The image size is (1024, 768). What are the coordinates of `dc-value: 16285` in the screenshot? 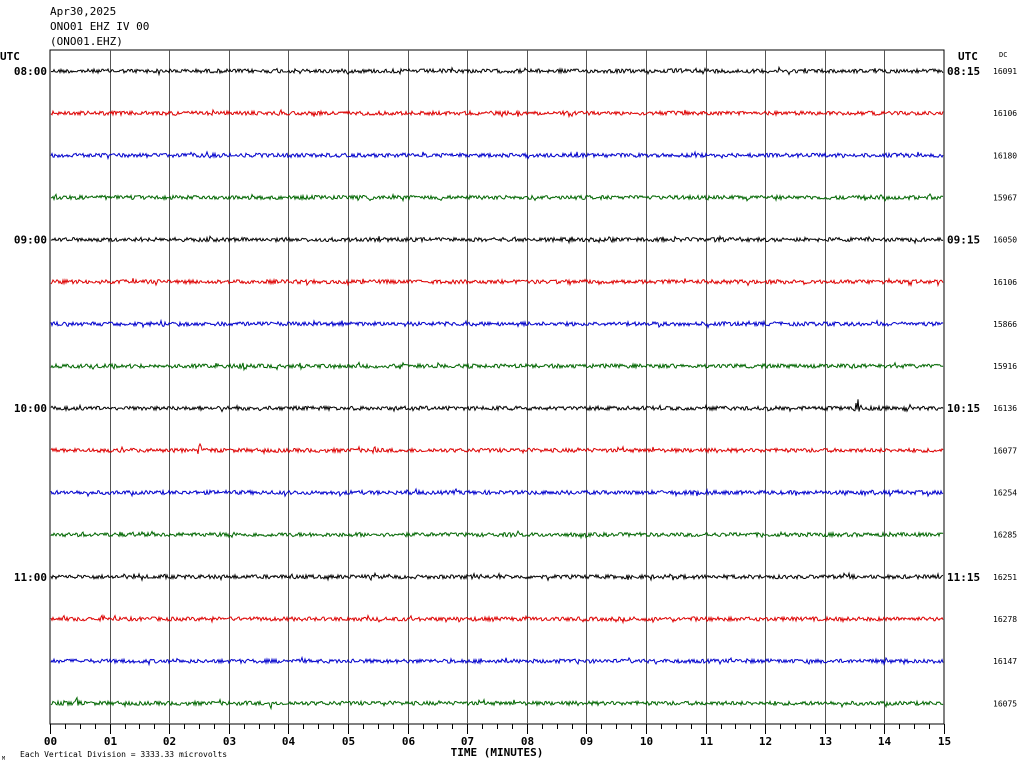 It's located at (1005, 535).